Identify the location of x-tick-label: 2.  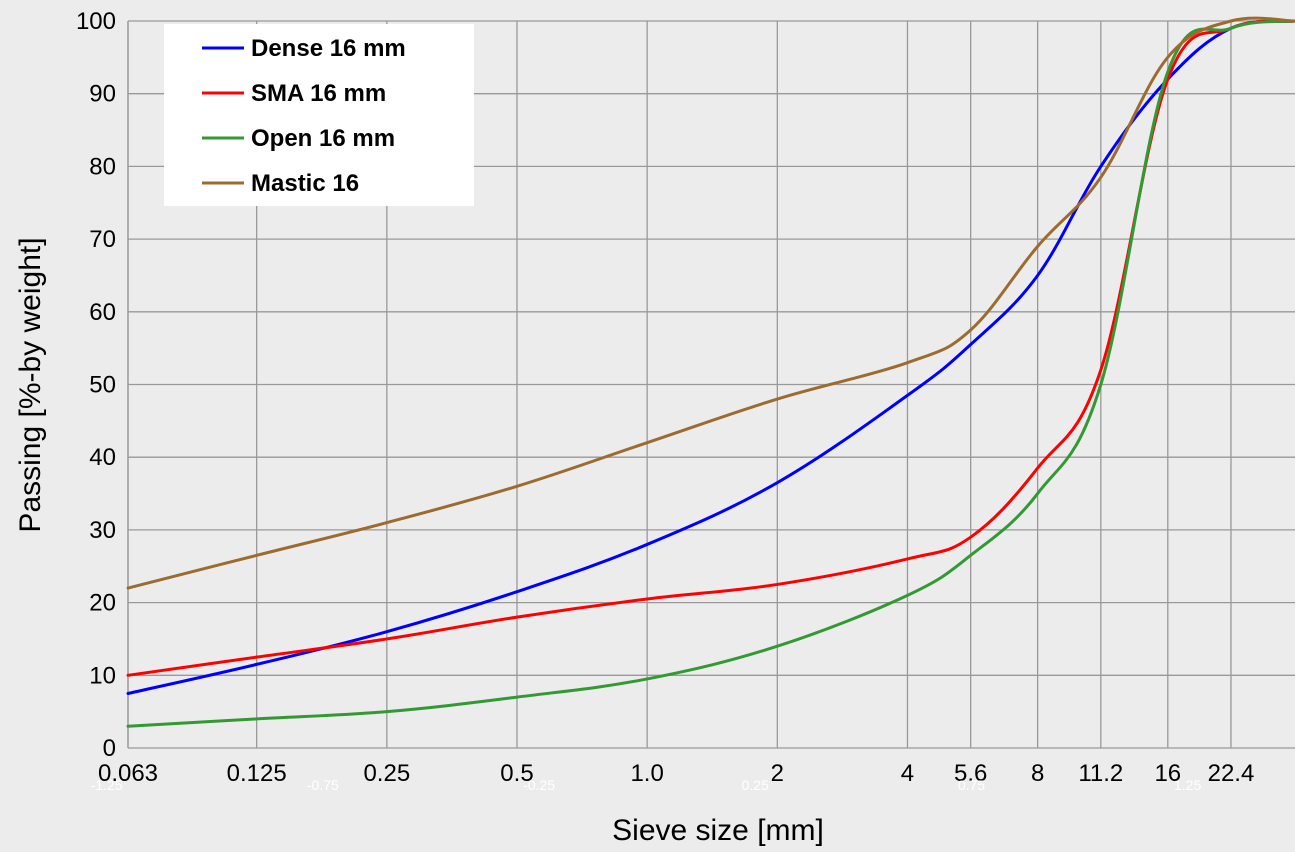
(777, 773).